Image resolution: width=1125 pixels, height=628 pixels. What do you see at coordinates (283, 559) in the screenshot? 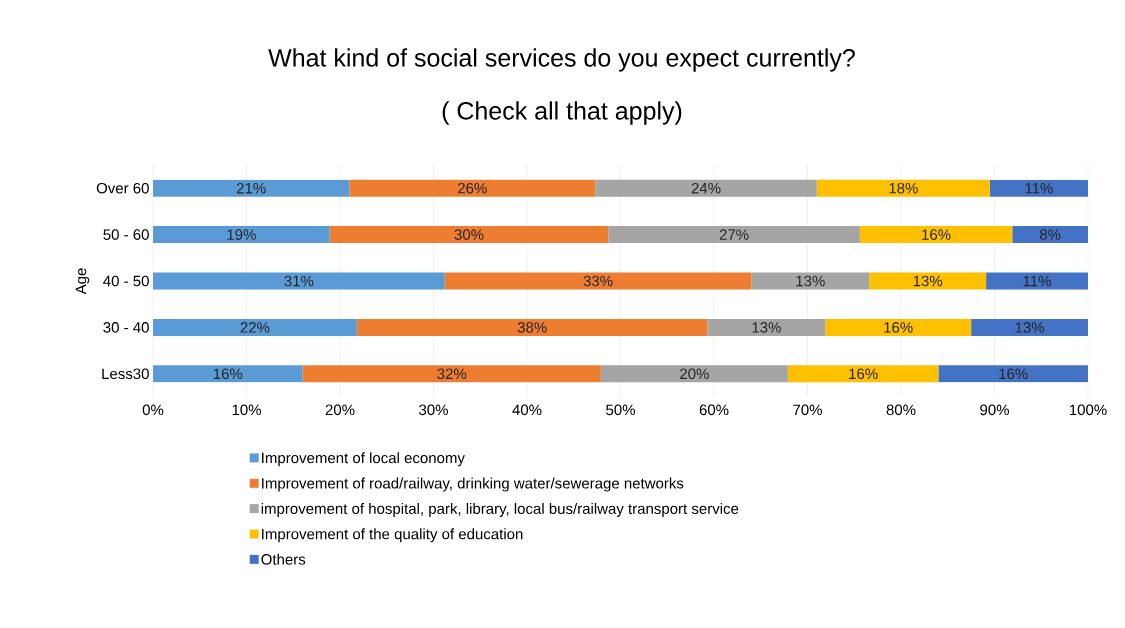
I see `legend-label: Others` at bounding box center [283, 559].